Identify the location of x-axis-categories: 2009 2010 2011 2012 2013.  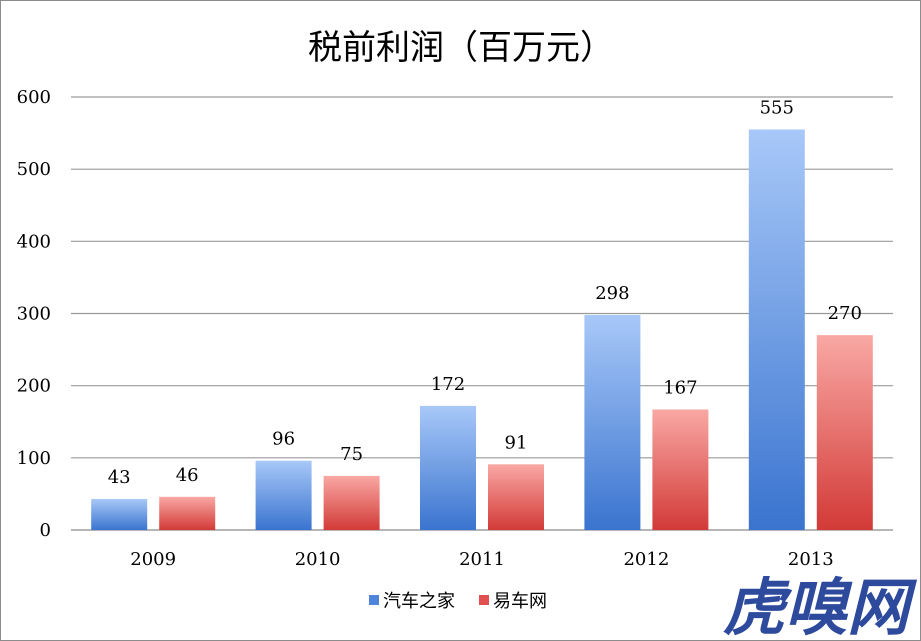
(481, 559).